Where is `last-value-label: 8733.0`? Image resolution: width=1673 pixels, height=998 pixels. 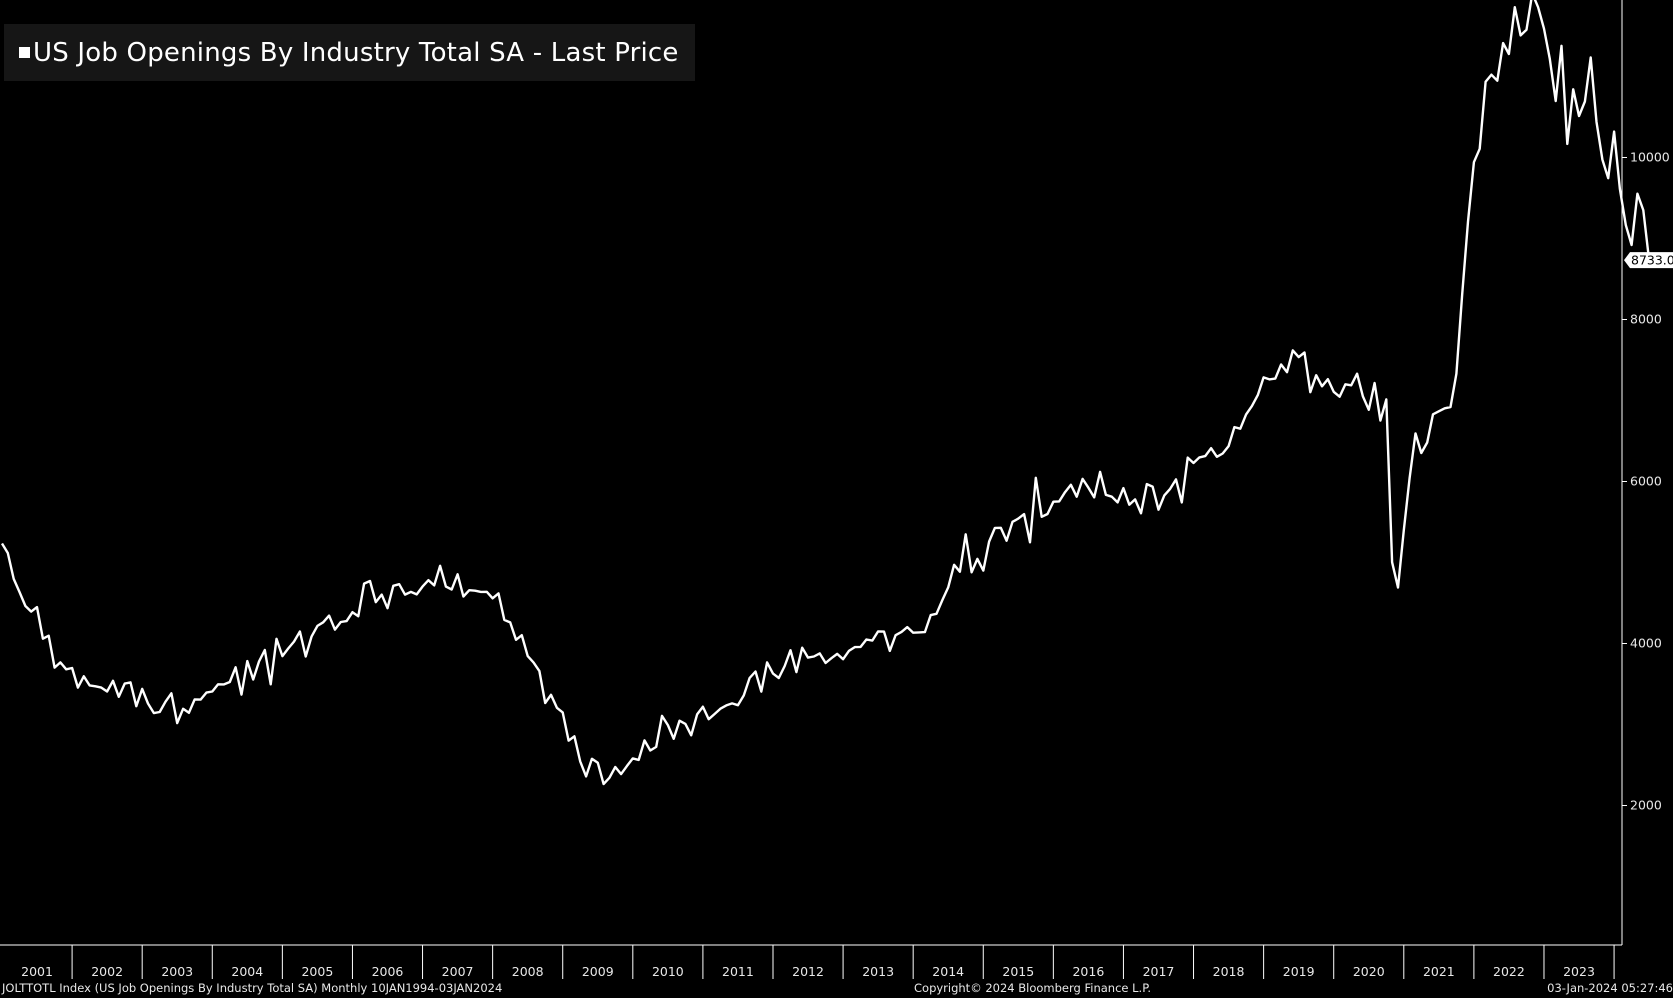
last-value-label: 8733.0 is located at coordinates (1652, 260).